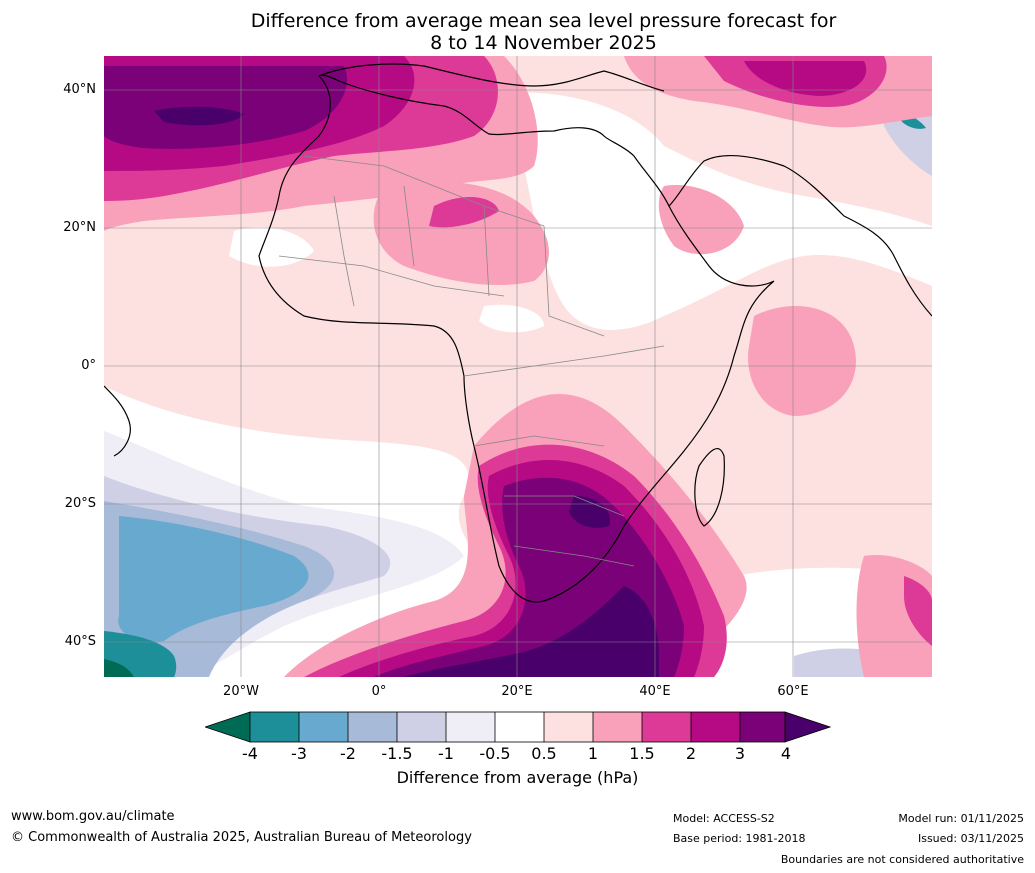 The height and width of the screenshot is (873, 1035). What do you see at coordinates (918, 611) in the screenshot?
I see `field-pos-southeast-core` at bounding box center [918, 611].